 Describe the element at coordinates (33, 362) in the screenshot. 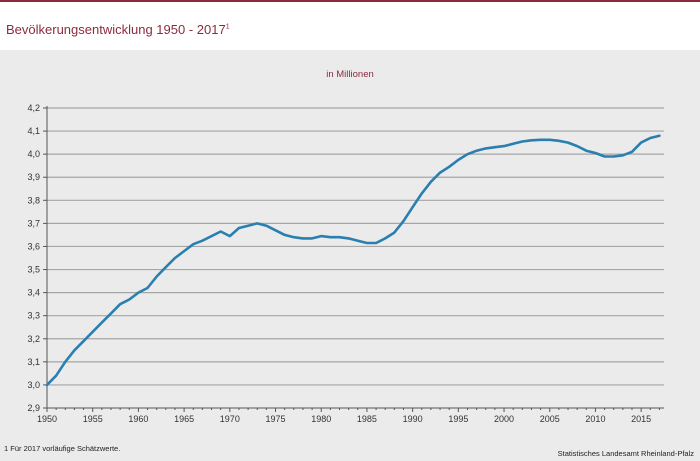

I see `y-tick-label: 3,1` at that location.